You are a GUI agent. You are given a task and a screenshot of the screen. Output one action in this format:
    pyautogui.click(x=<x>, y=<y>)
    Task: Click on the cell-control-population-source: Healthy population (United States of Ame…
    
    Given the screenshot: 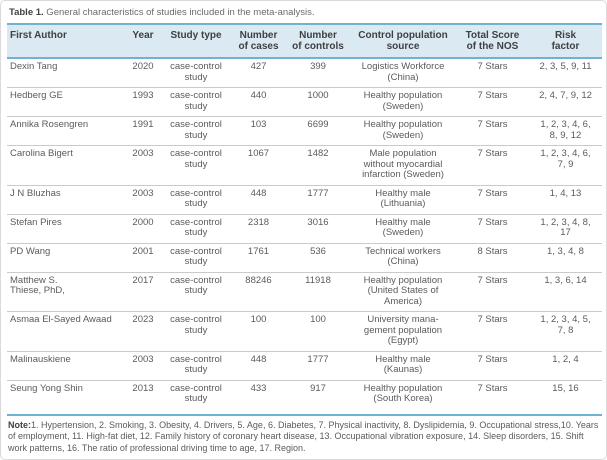 What is the action you would take?
    pyautogui.click(x=403, y=292)
    